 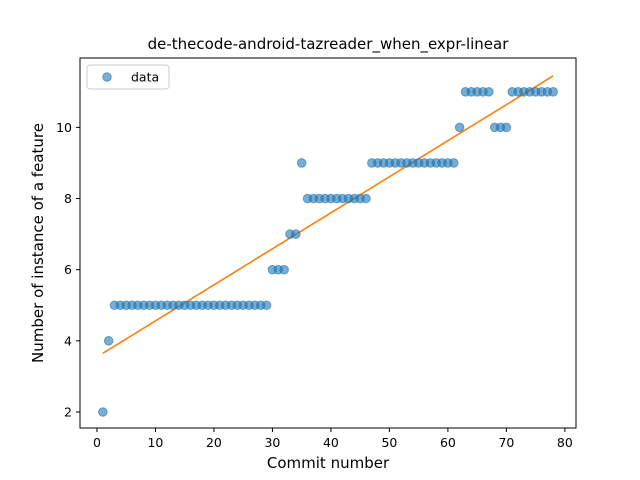 What do you see at coordinates (389, 442) in the screenshot?
I see `x-tick-label: 50` at bounding box center [389, 442].